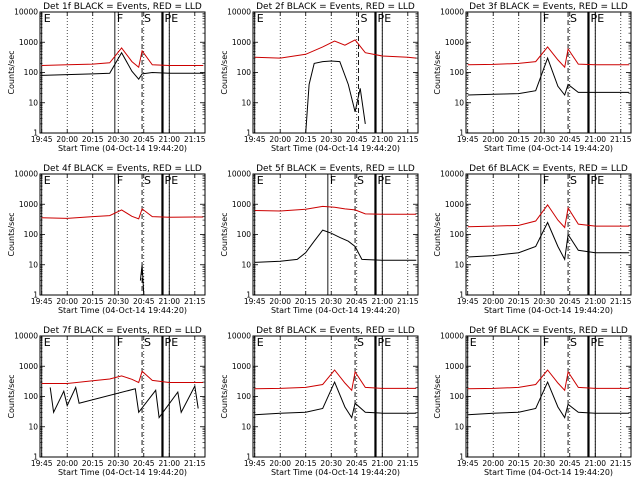  Describe the element at coordinates (548, 169) in the screenshot. I see `panel-title: Det 6f BLACK = Events, RED = LLD` at that location.